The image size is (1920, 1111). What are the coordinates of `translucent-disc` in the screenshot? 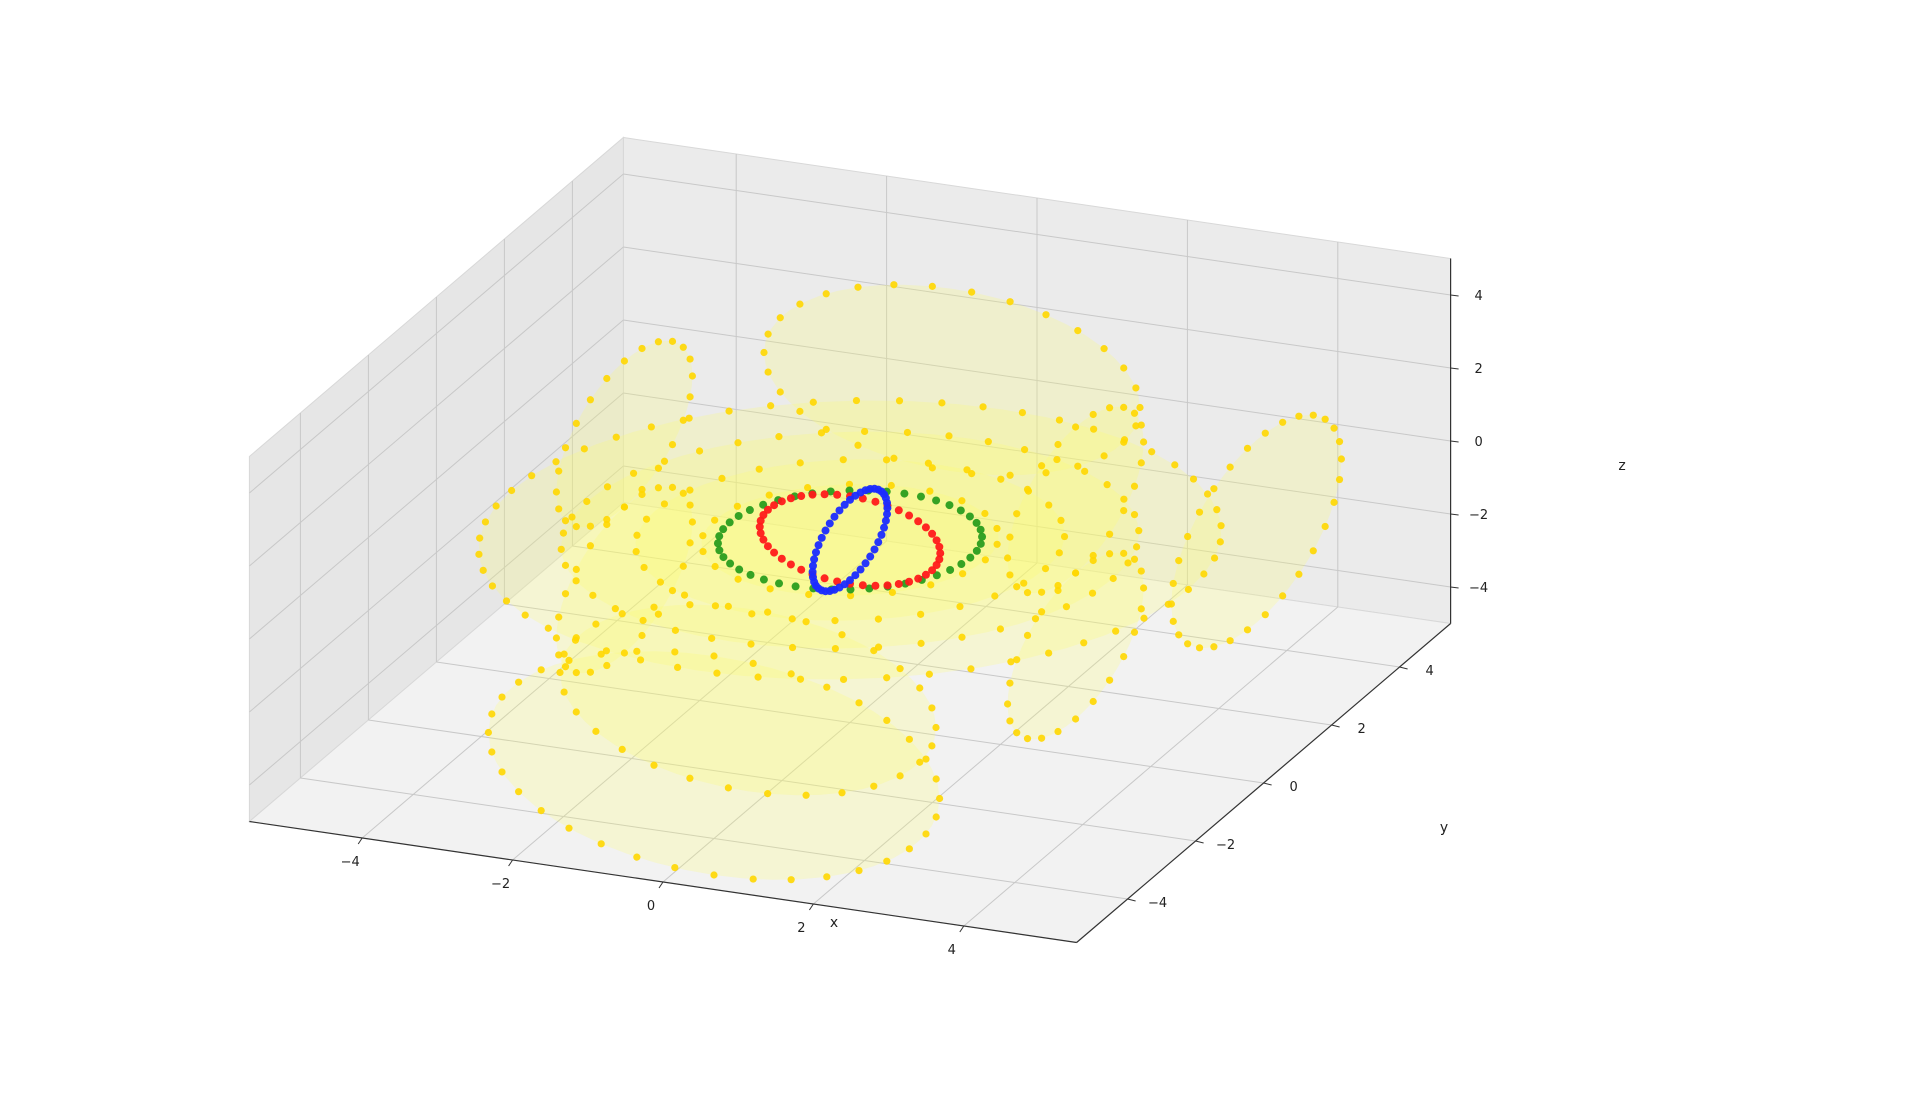 It's located at (748, 700).